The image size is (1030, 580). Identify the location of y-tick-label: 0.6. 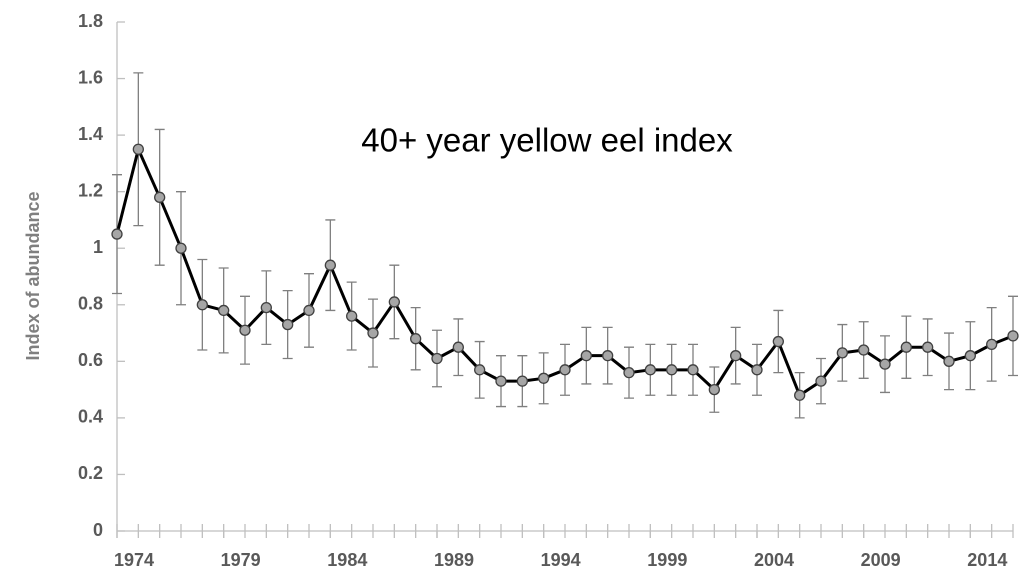
(90, 360).